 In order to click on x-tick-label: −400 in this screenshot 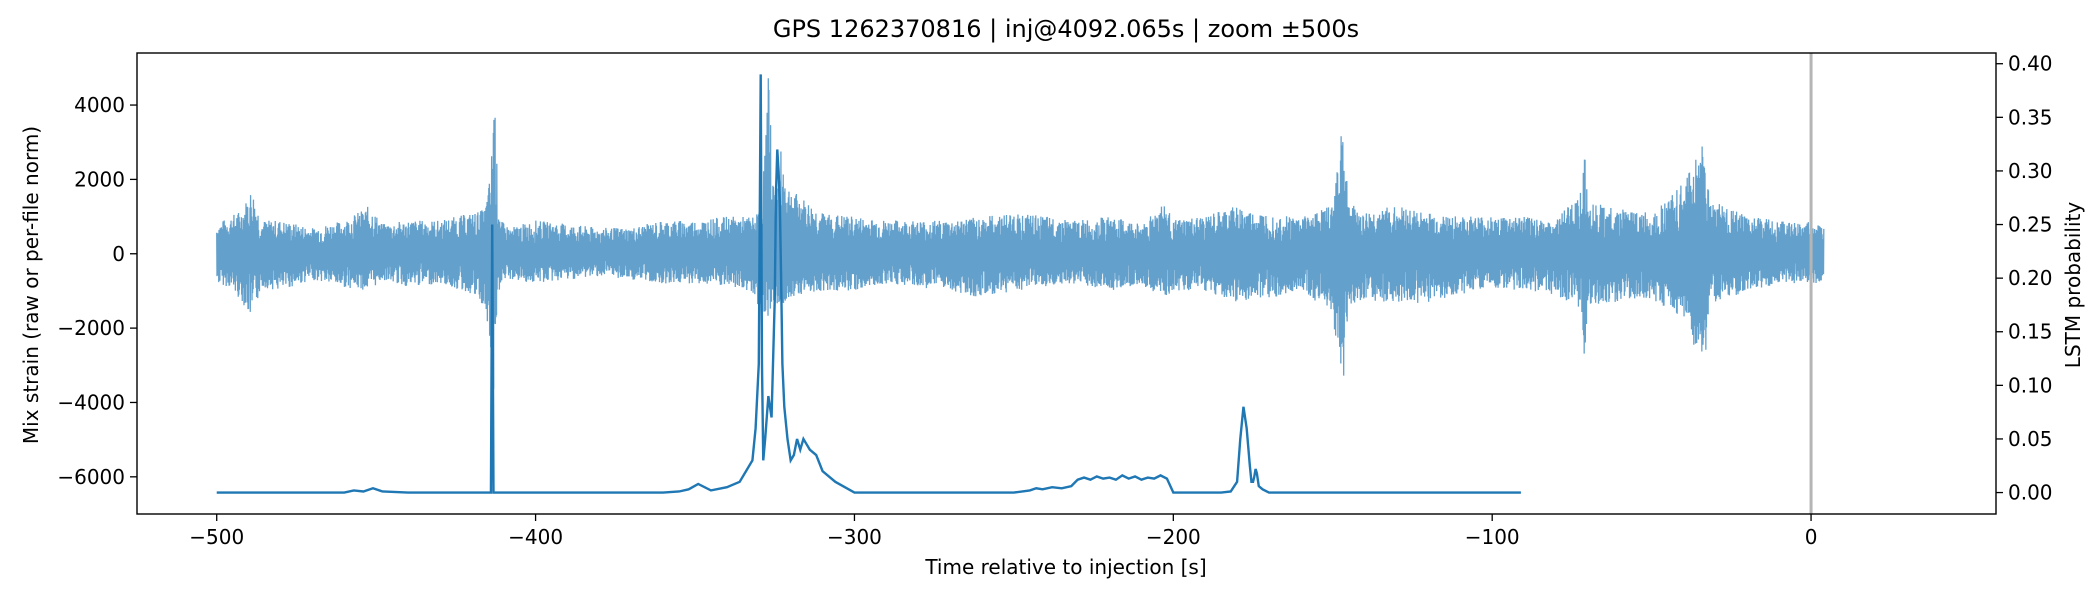, I will do `click(535, 537)`.